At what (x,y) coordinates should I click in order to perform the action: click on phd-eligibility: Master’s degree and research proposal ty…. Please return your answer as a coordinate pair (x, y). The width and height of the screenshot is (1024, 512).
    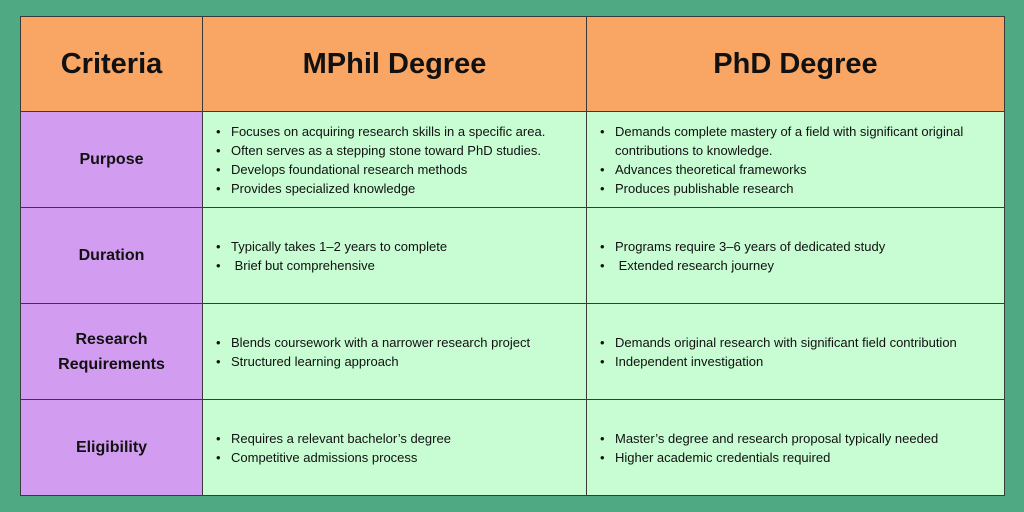
    Looking at the image, I should click on (795, 447).